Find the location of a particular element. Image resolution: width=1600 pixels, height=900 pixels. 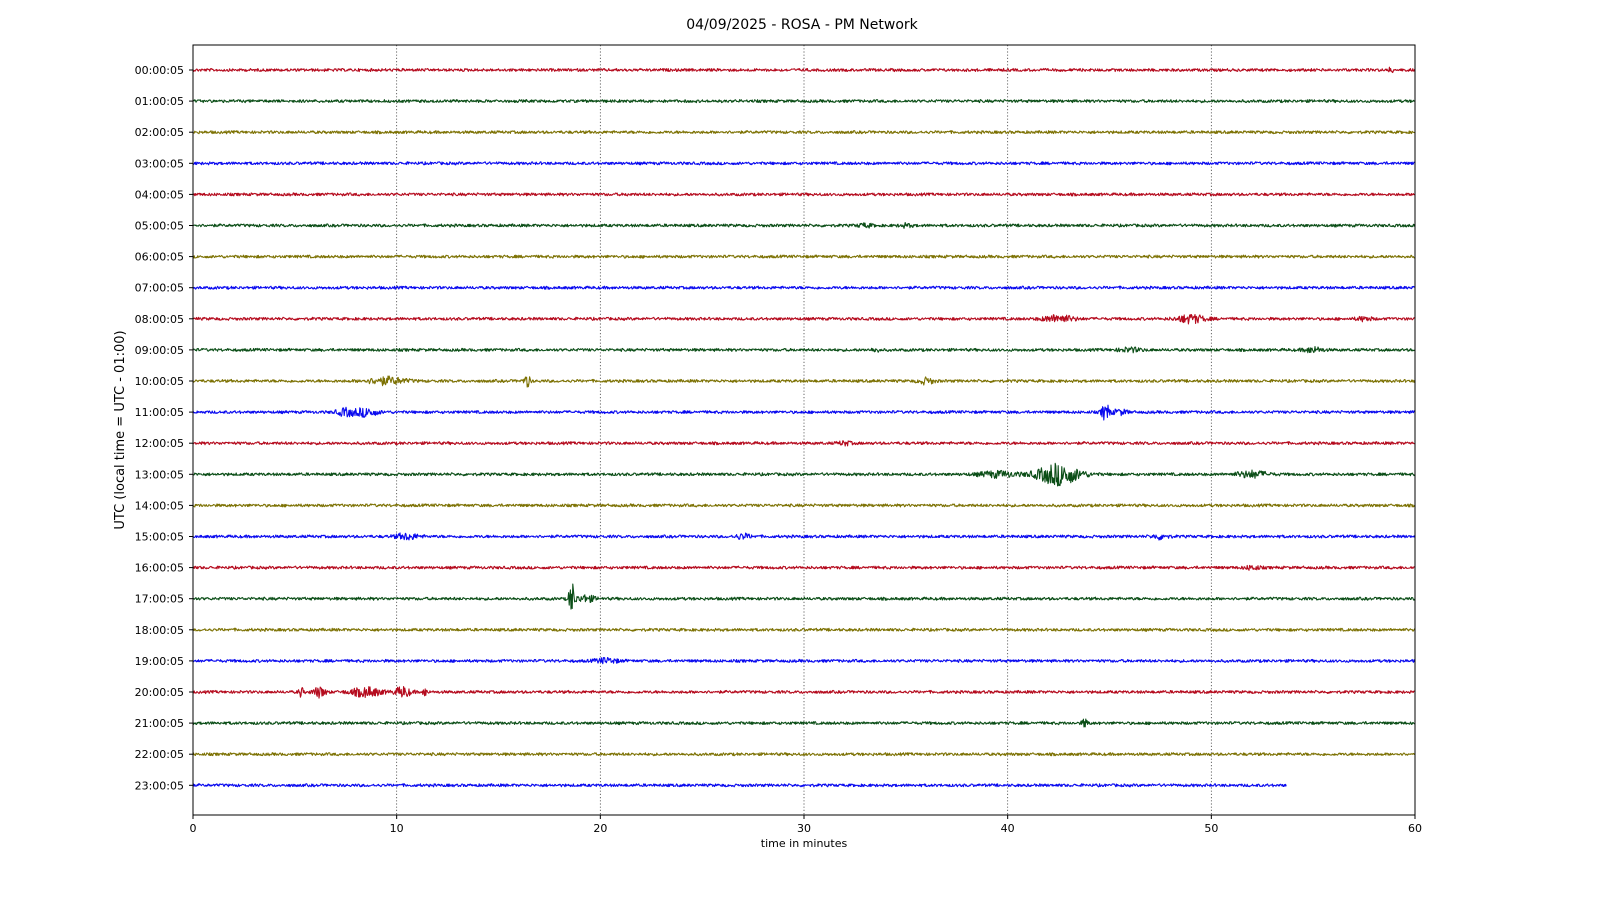

y-tick-label: 09:00:05 is located at coordinates (159, 350).